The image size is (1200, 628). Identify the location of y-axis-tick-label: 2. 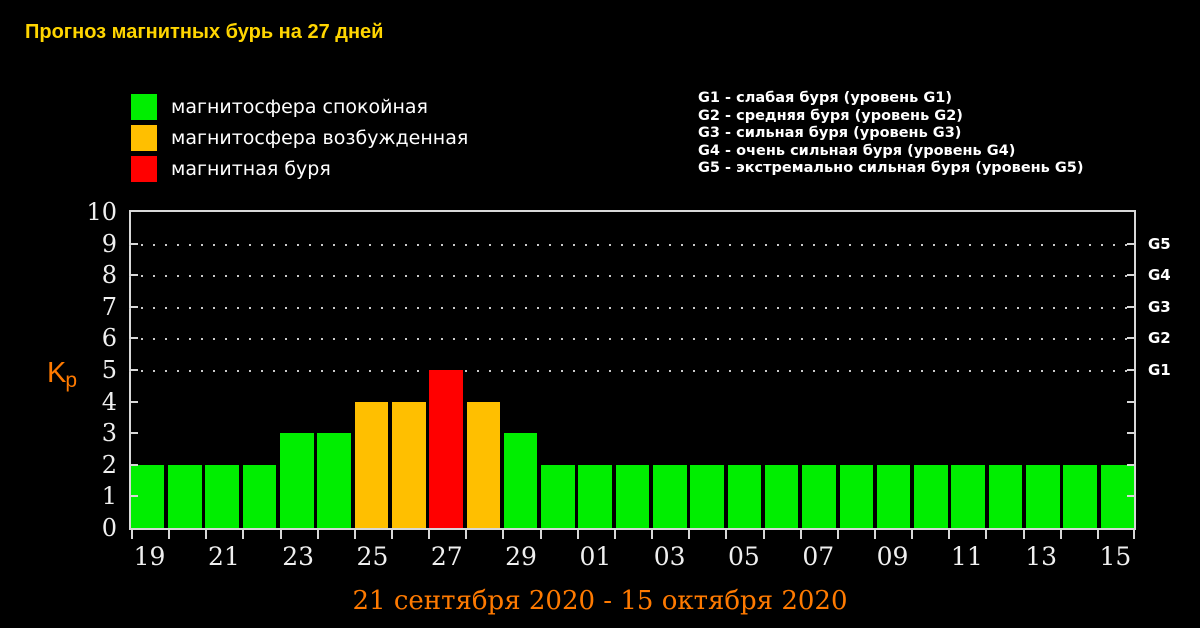
(109, 464).